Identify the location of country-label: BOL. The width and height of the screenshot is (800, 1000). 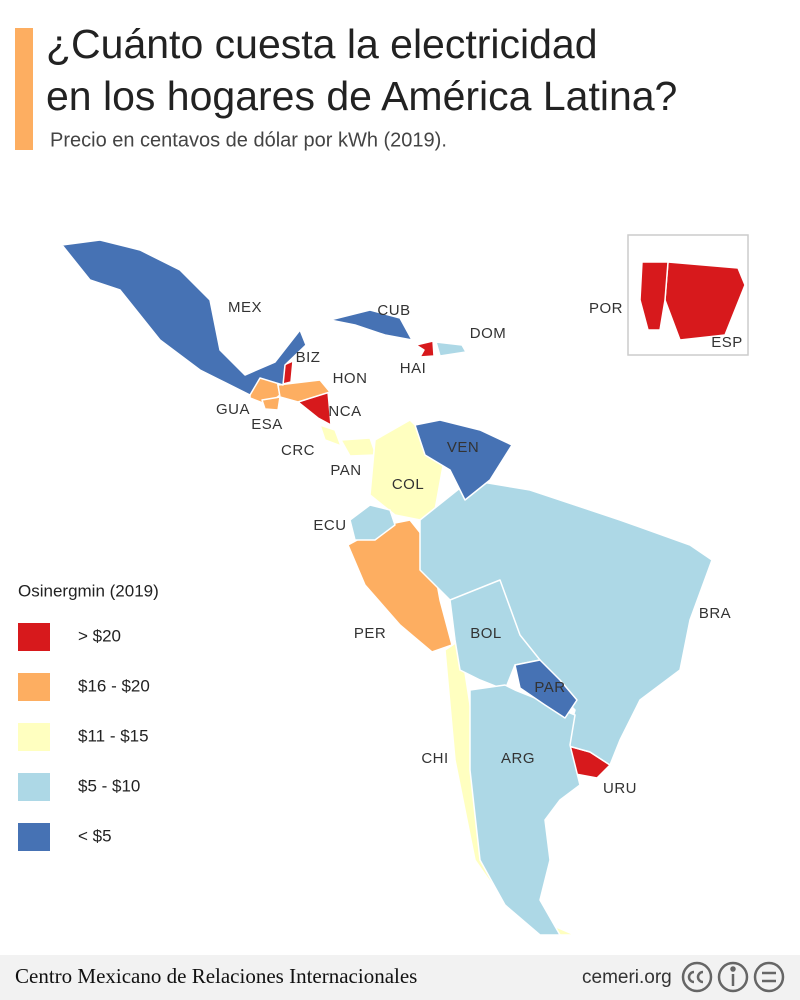
(486, 633).